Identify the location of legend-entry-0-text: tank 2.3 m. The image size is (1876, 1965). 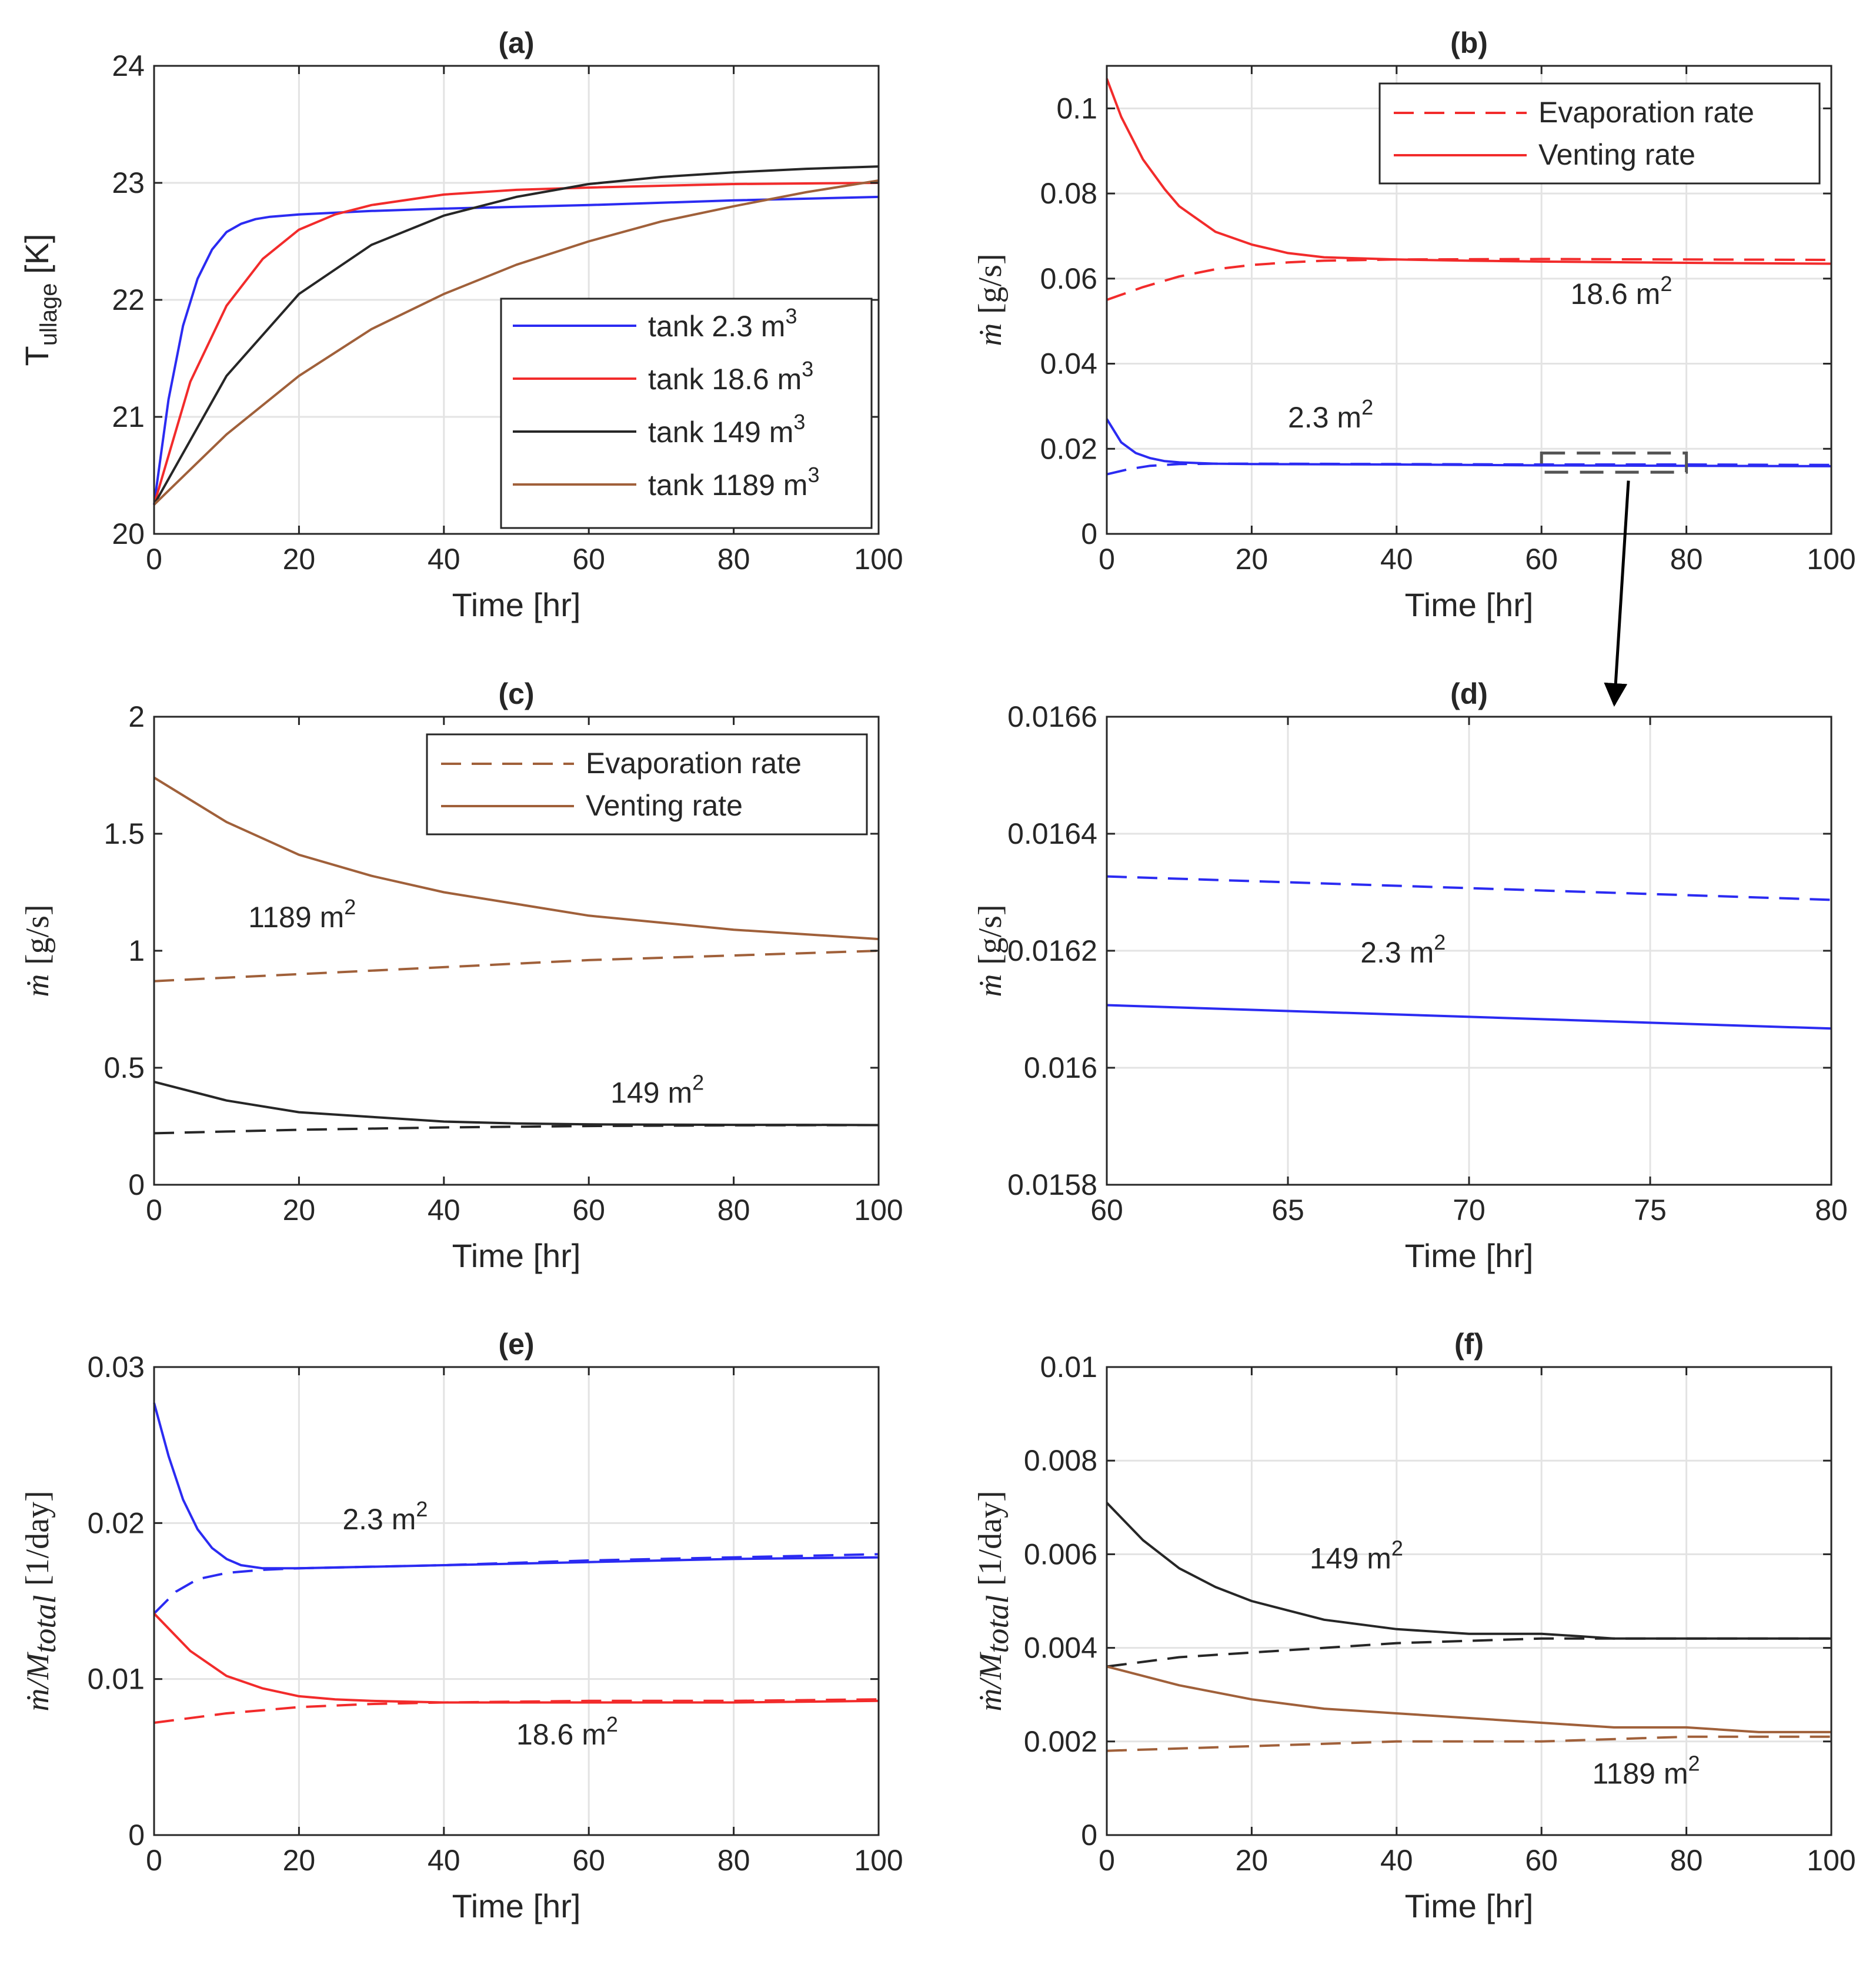
(716, 326).